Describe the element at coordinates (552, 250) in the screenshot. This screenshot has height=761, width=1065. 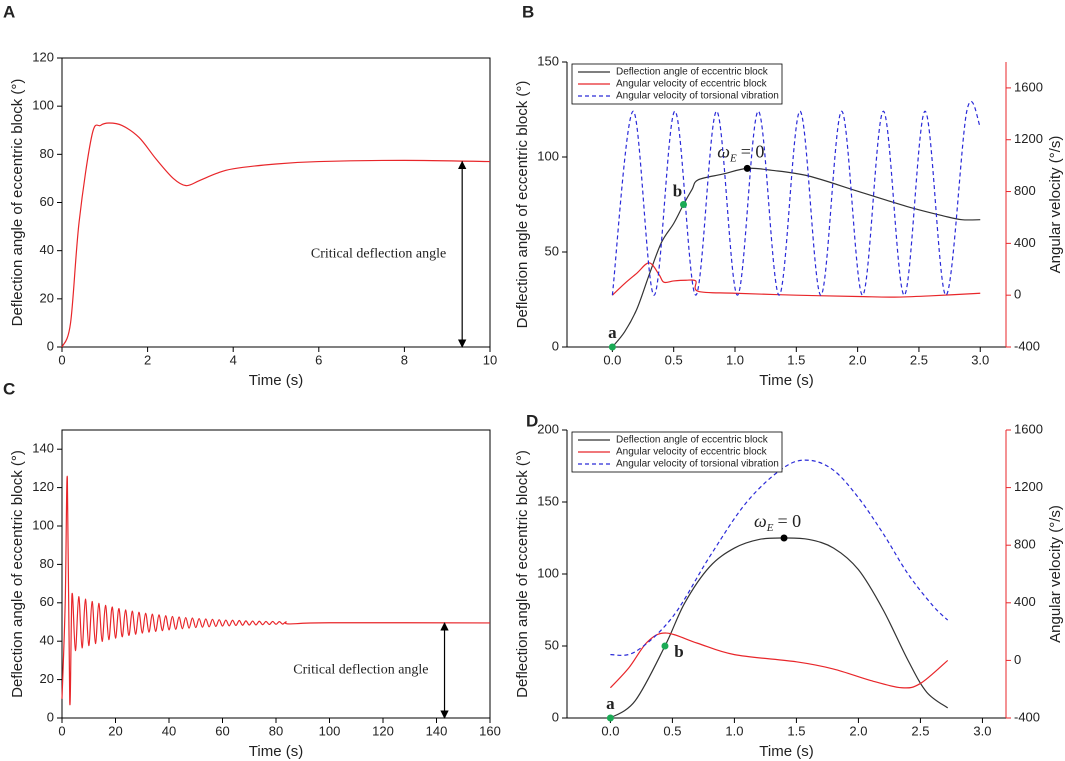
I see `y-tick-label: 50` at that location.